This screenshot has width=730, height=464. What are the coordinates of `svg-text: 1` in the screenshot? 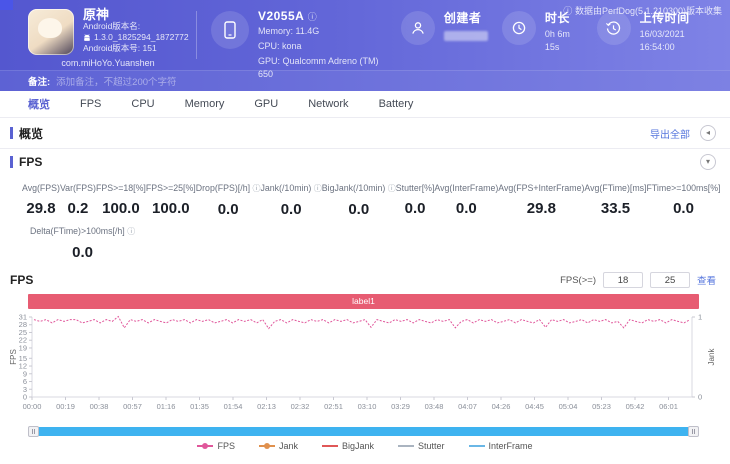 It's located at (700, 317).